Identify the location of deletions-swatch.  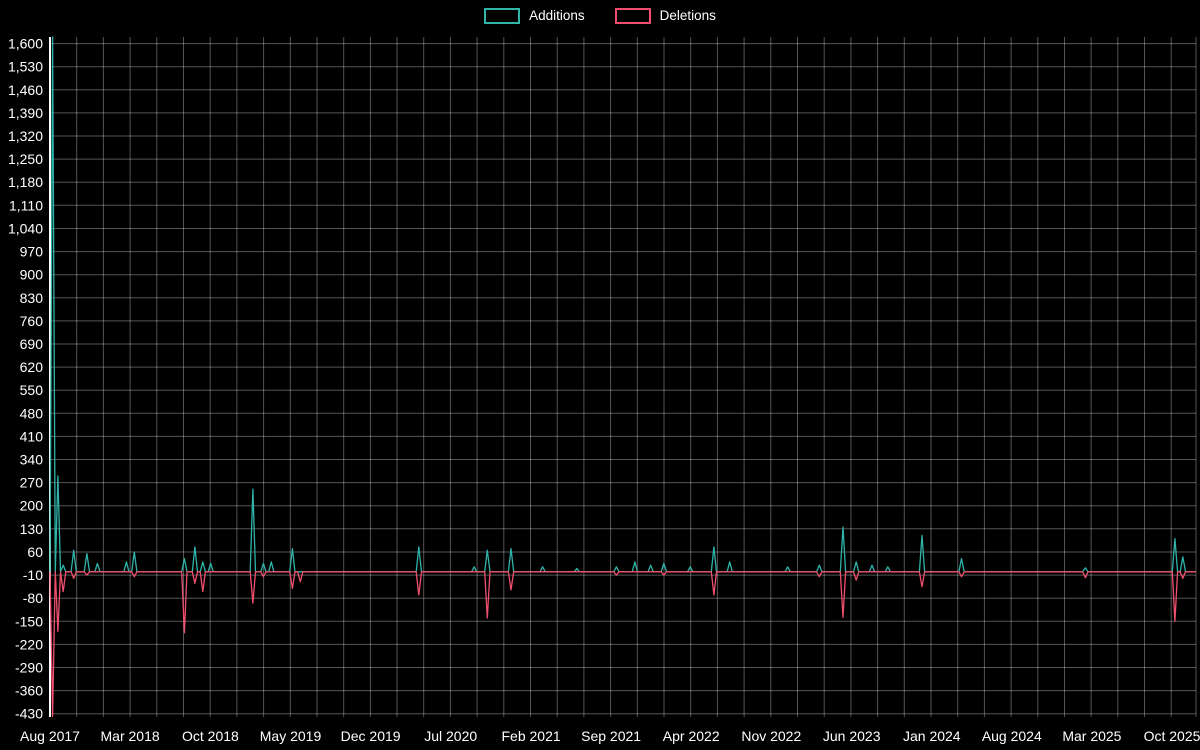
(632, 16).